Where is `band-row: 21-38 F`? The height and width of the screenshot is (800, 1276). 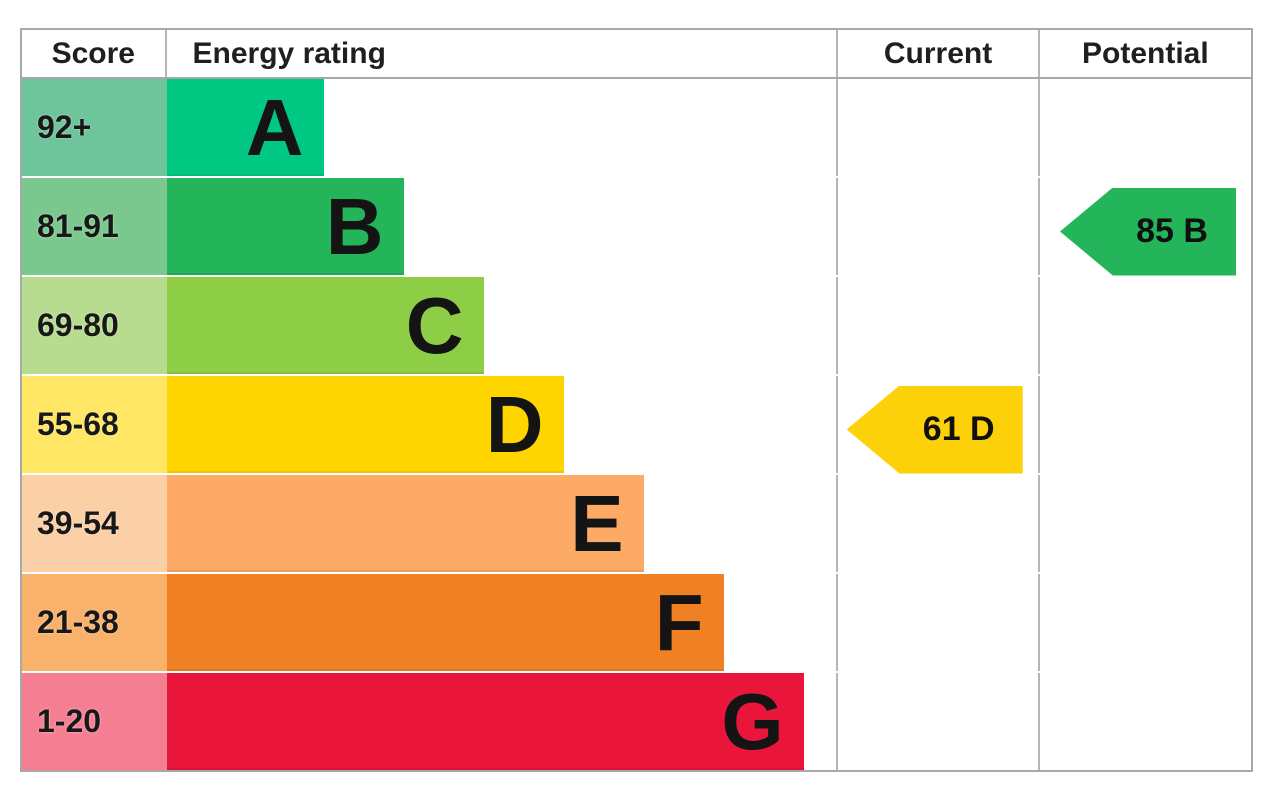
band-row: 21-38 F is located at coordinates (636, 623).